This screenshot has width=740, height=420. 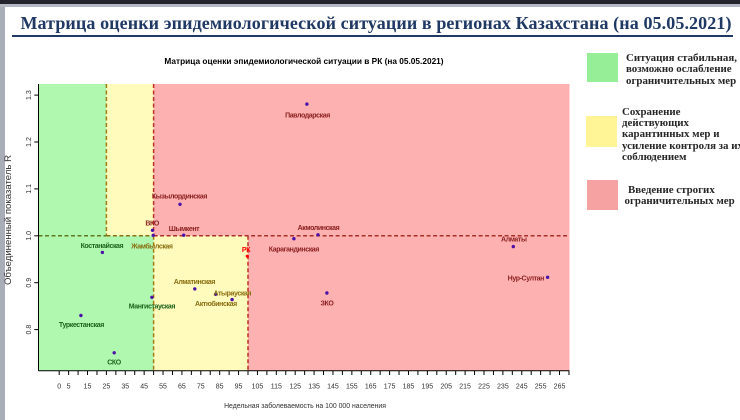 I want to click on svg-text: 5, so click(x=69, y=387).